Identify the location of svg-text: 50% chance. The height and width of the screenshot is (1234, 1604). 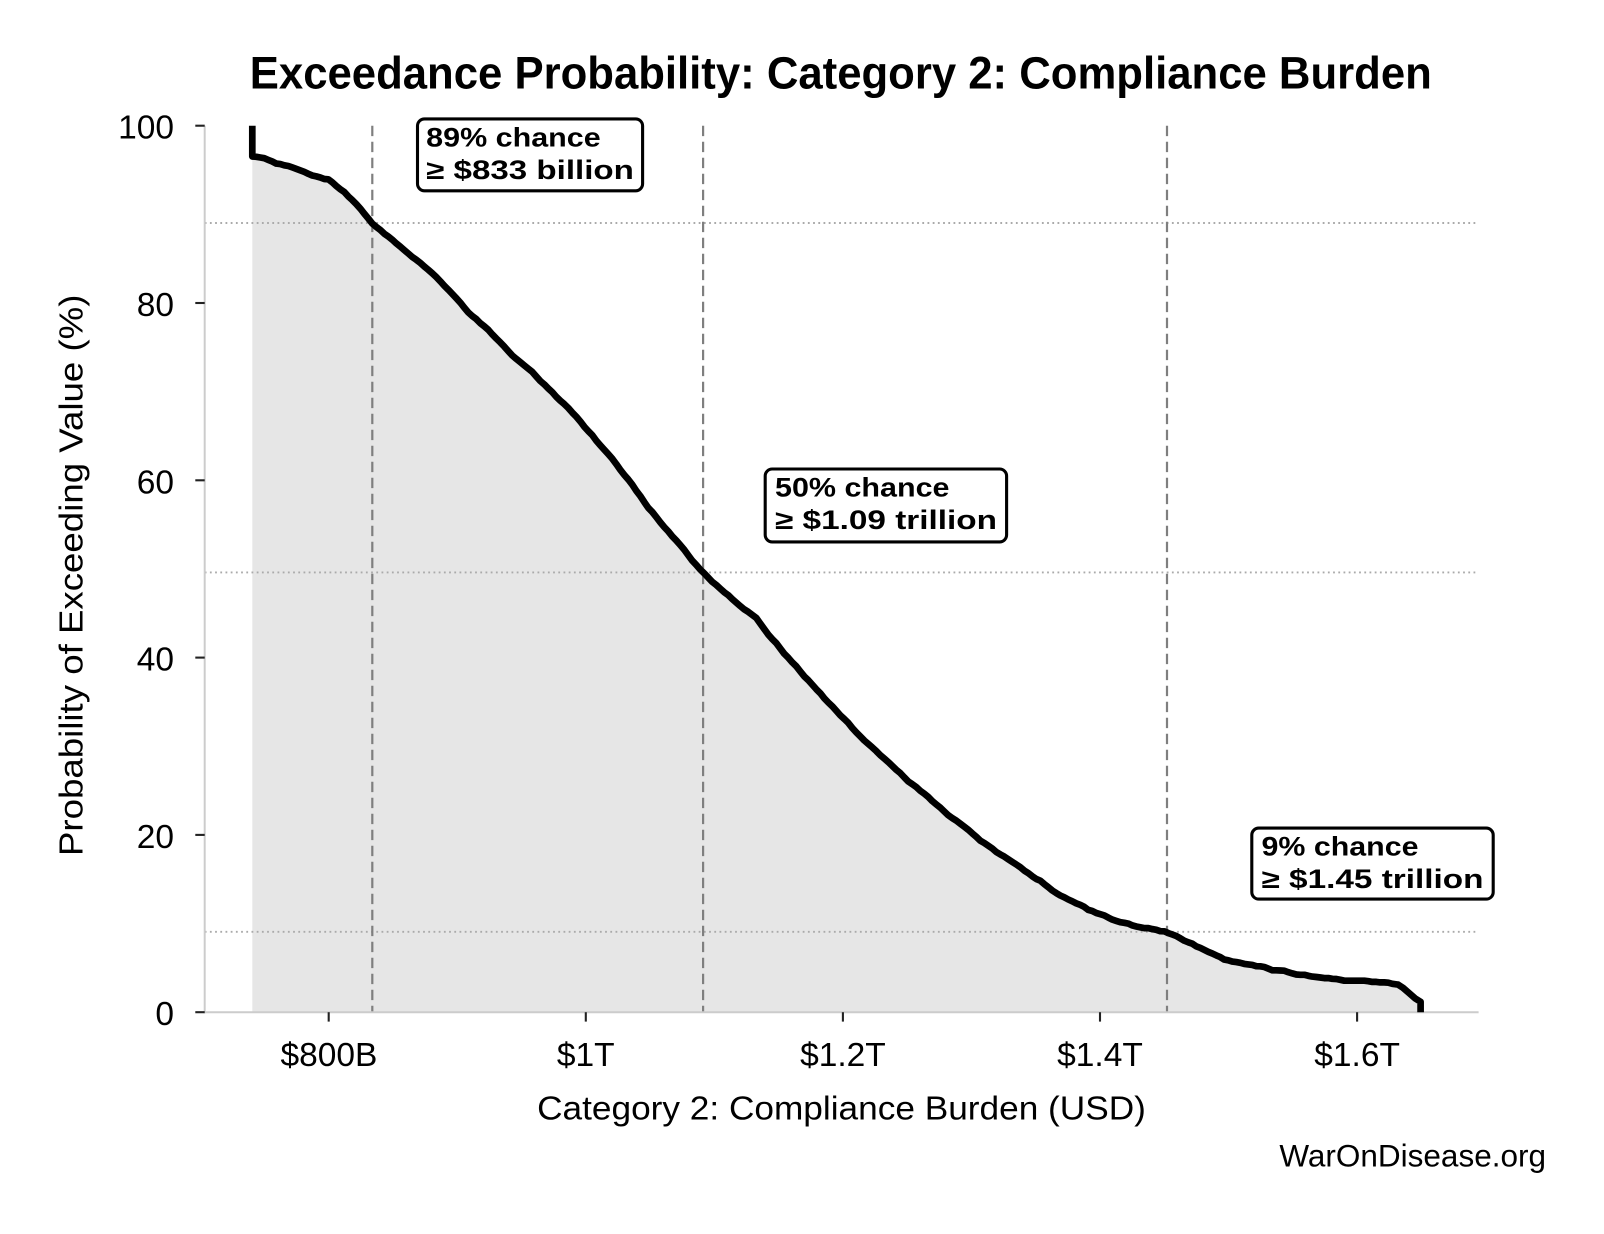
(862, 488).